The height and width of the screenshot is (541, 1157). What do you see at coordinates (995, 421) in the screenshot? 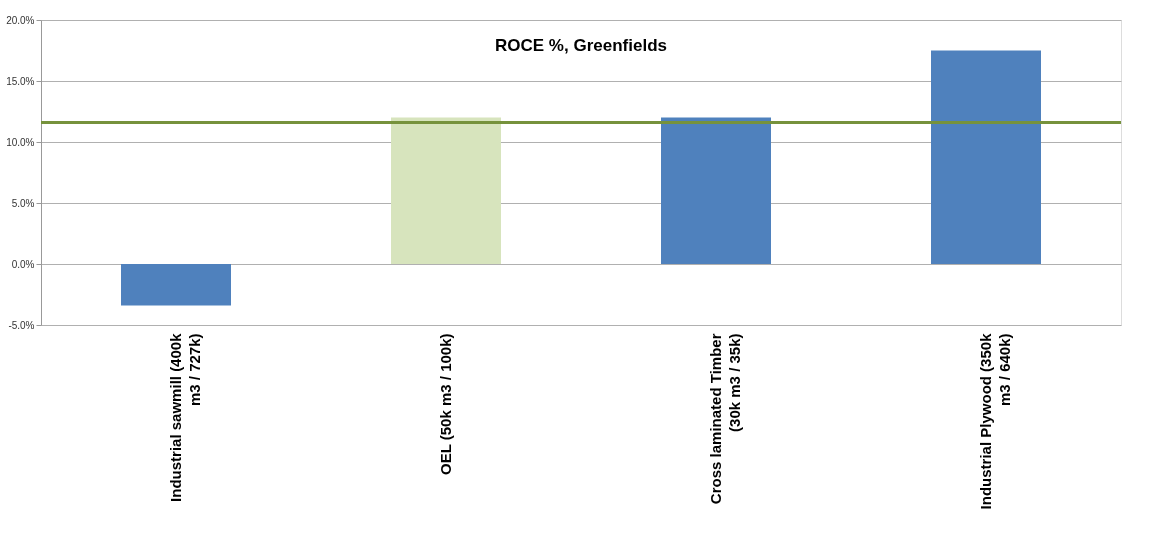
I see `x-tick-label: Industrial Plywood (350k m3 / 640k)` at bounding box center [995, 421].